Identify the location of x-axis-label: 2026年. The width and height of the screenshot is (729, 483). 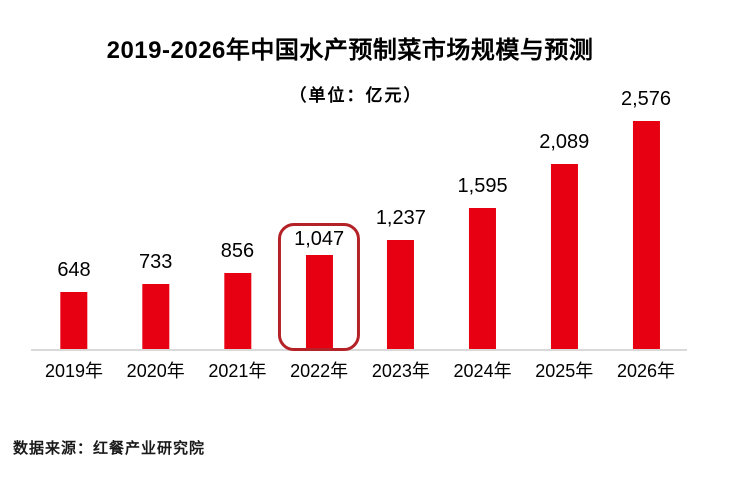
(646, 371).